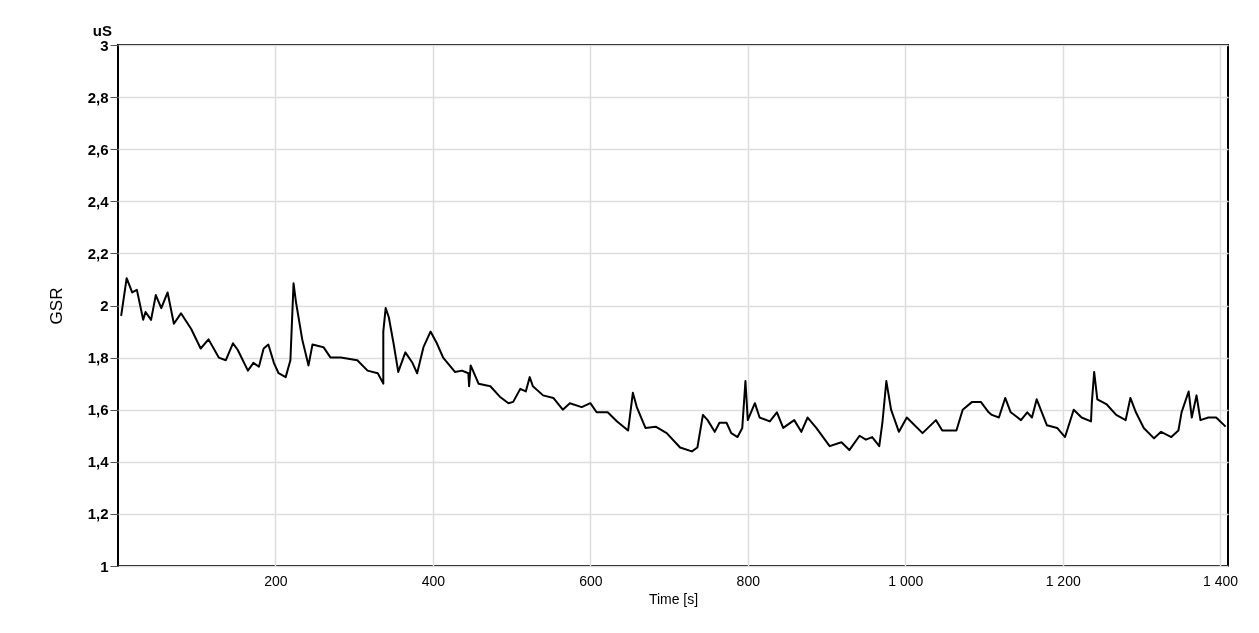 Image resolution: width=1259 pixels, height=633 pixels. What do you see at coordinates (56, 306) in the screenshot?
I see `y-axis-title: GSR` at bounding box center [56, 306].